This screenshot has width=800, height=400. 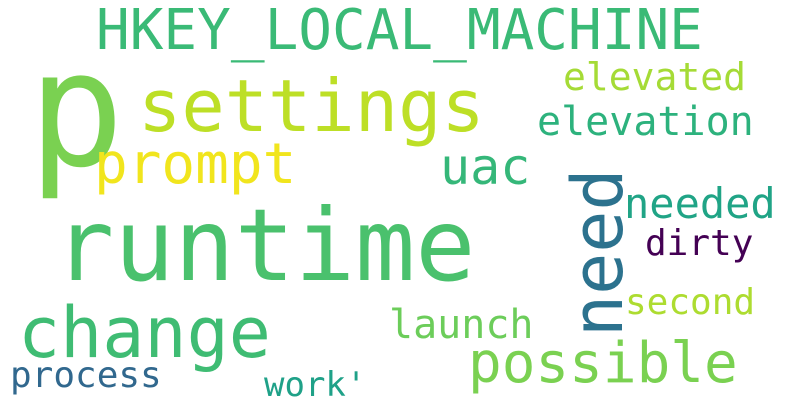 I want to click on word-launch: launch, so click(x=461, y=325).